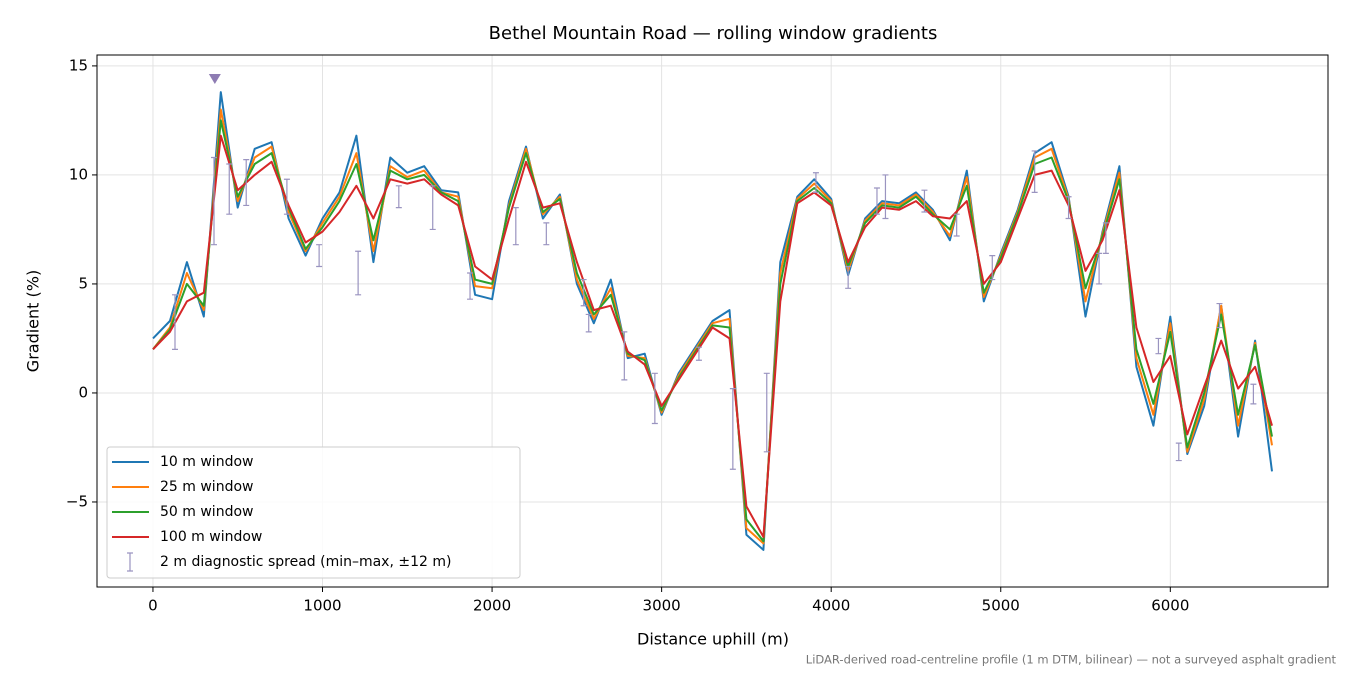  What do you see at coordinates (1001, 606) in the screenshot?
I see `x-tick-label: 5000` at bounding box center [1001, 606].